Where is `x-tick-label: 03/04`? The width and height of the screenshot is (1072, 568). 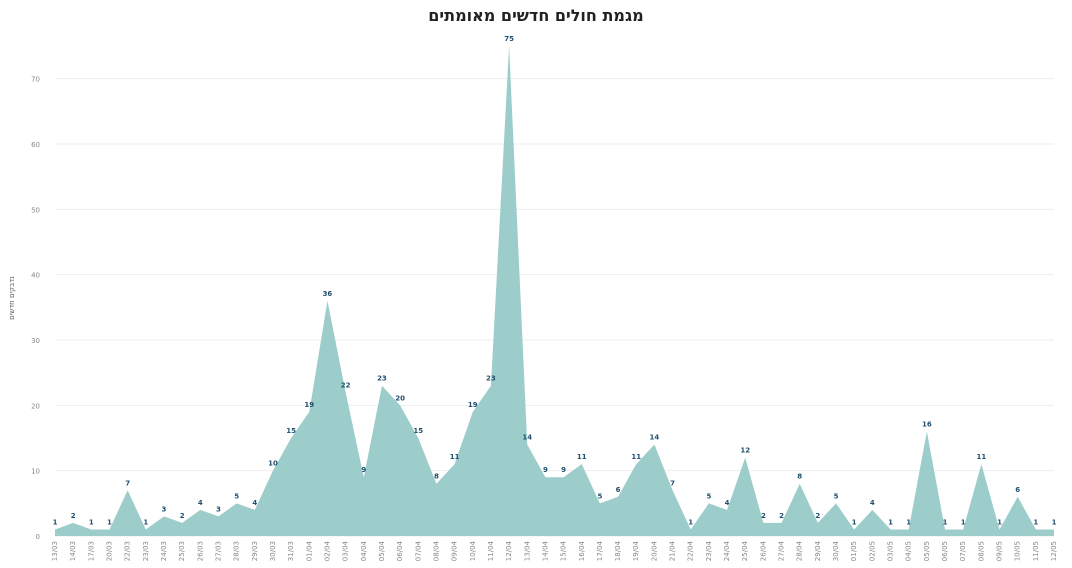
x-tick-label: 03/04 is located at coordinates (346, 550).